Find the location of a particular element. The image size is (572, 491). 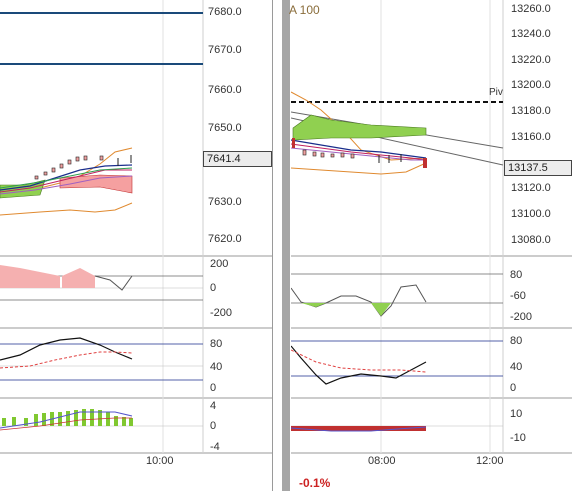

right-histogram is located at coordinates (358, 428).